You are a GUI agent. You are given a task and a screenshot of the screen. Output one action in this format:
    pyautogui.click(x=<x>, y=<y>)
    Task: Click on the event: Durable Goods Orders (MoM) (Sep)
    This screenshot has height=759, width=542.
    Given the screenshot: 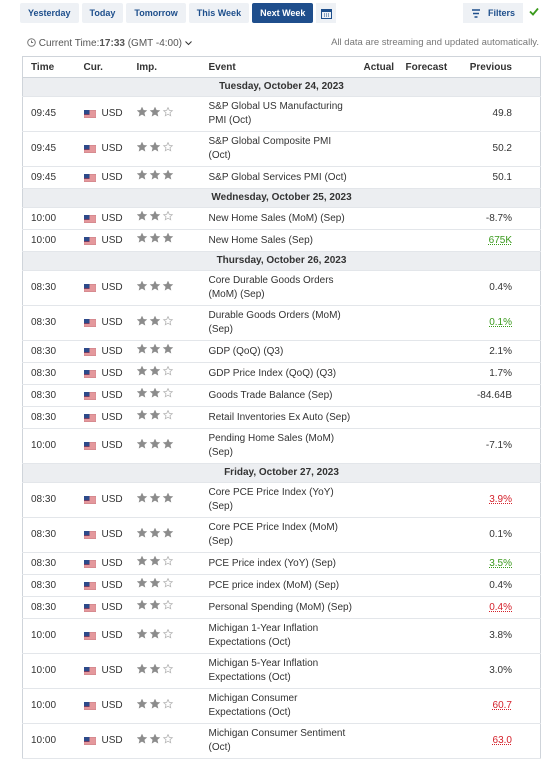 What is the action you would take?
    pyautogui.click(x=278, y=323)
    